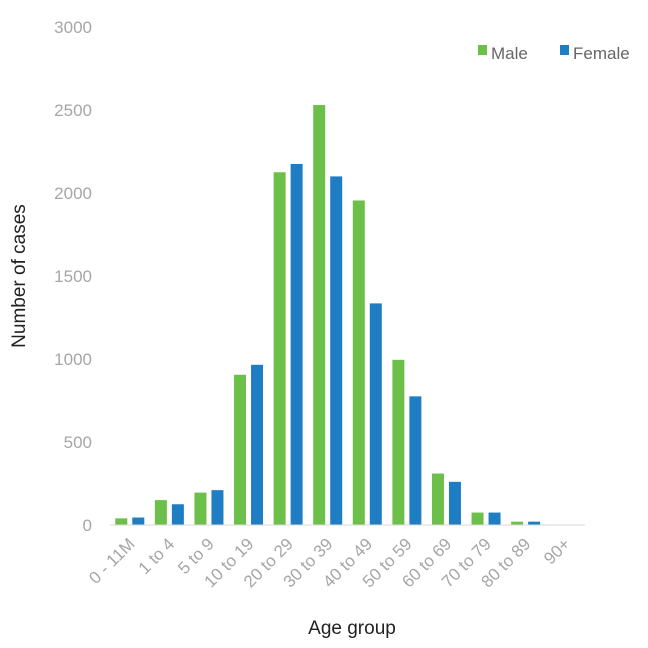 The image size is (648, 648). I want to click on x-axis-title: Age group, so click(352, 628).